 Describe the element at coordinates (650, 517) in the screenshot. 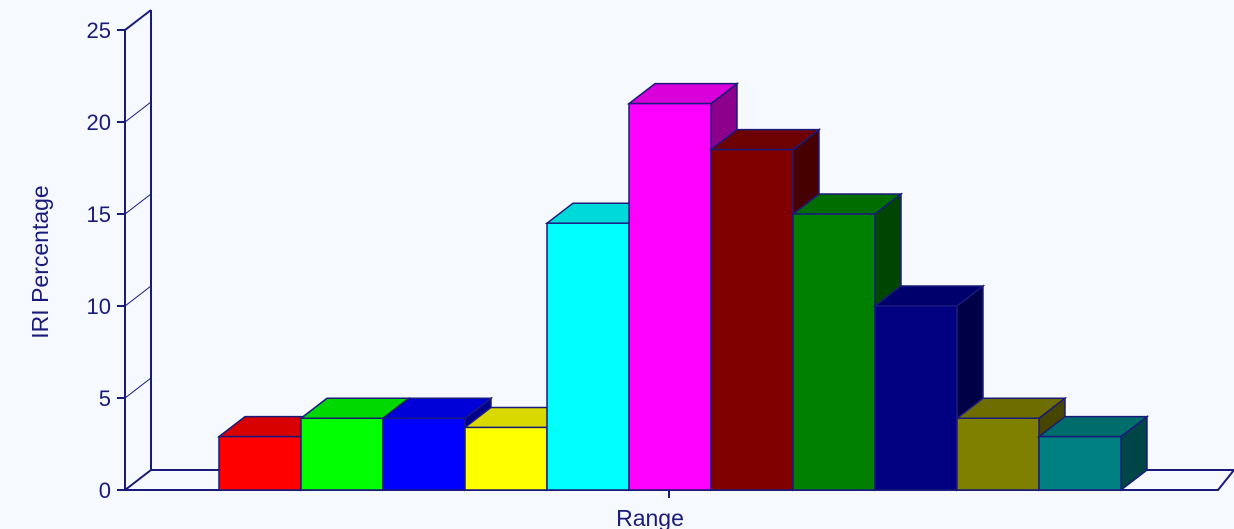

I see `x-axis-title: Range` at that location.